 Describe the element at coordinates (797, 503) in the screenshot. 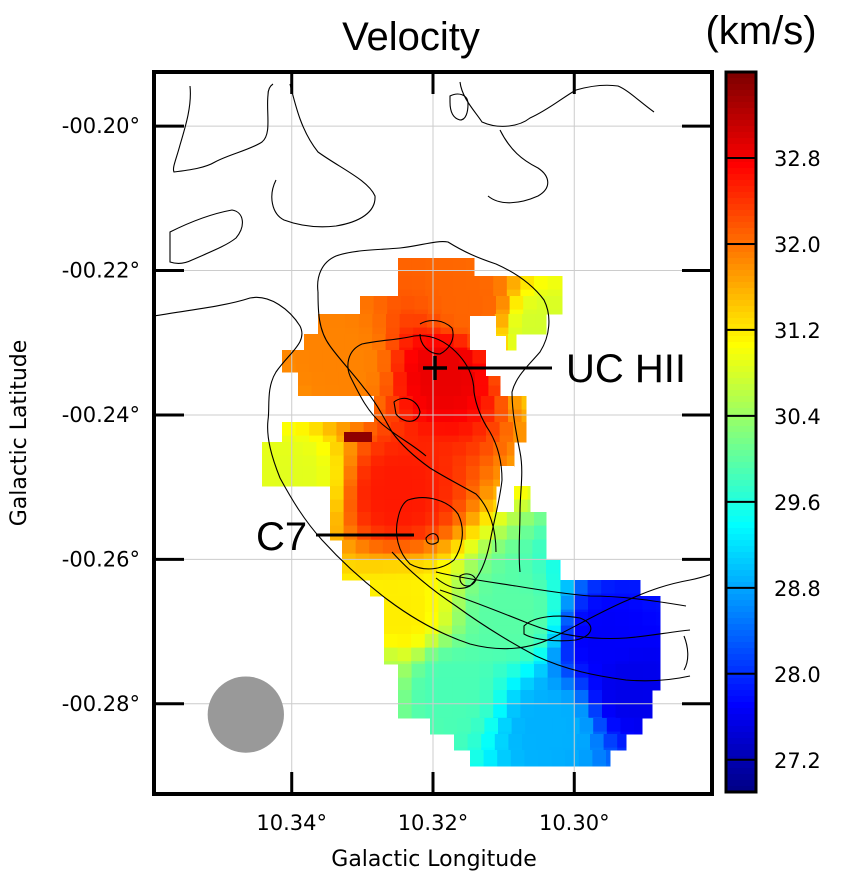

I see `colorbar-tick-label-3: 29.6` at that location.